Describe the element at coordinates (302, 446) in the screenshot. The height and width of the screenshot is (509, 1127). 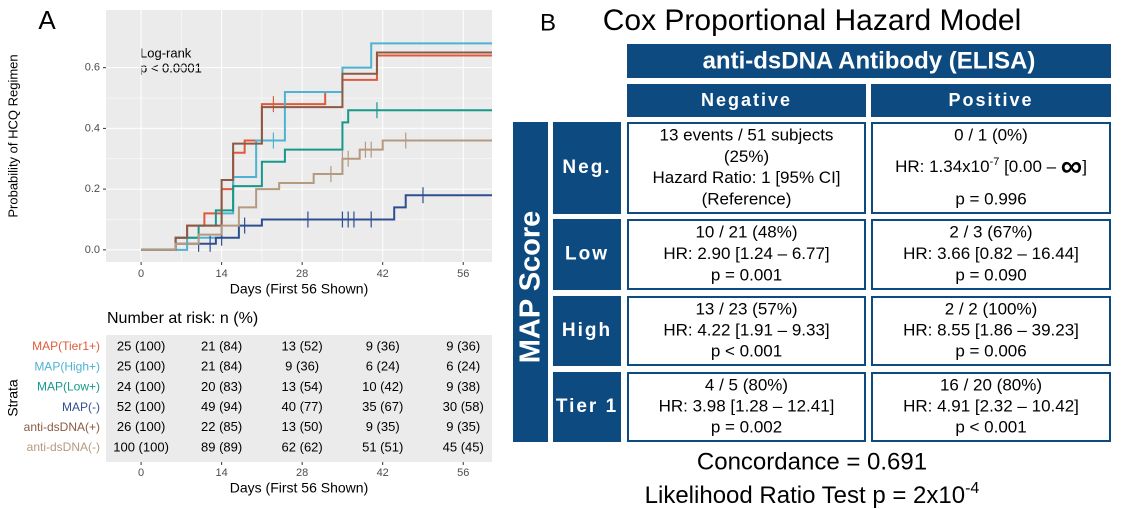
I see `risk-cell: 62 (62)` at that location.